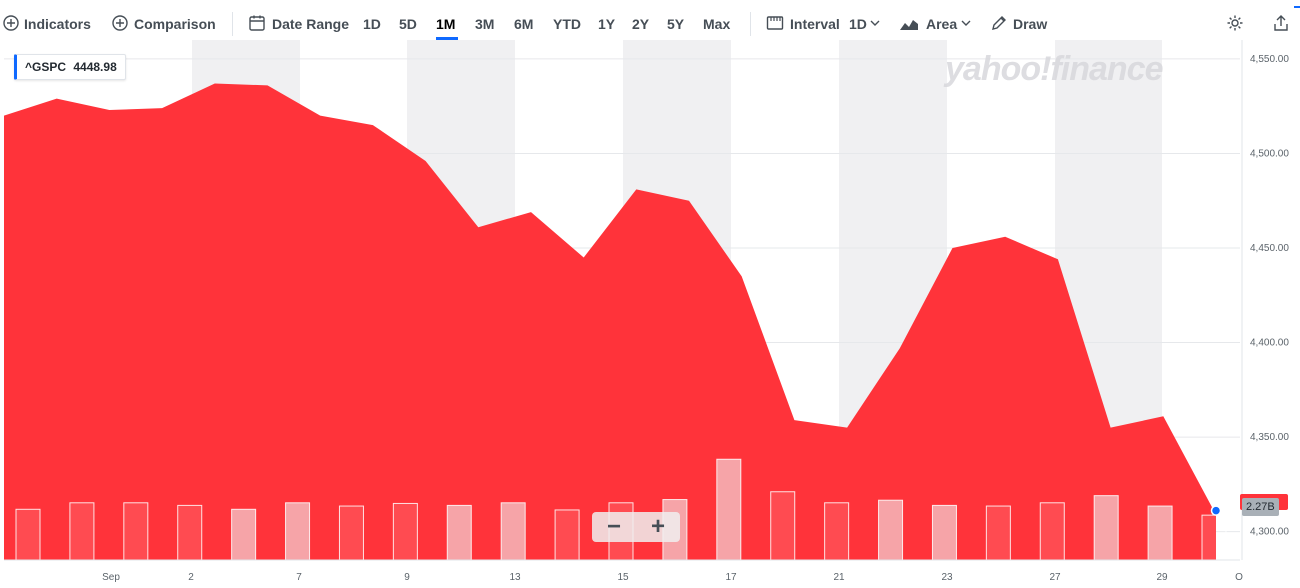 This screenshot has height=588, width=1300. What do you see at coordinates (942, 24) in the screenshot?
I see `chart-type-button: Area` at bounding box center [942, 24].